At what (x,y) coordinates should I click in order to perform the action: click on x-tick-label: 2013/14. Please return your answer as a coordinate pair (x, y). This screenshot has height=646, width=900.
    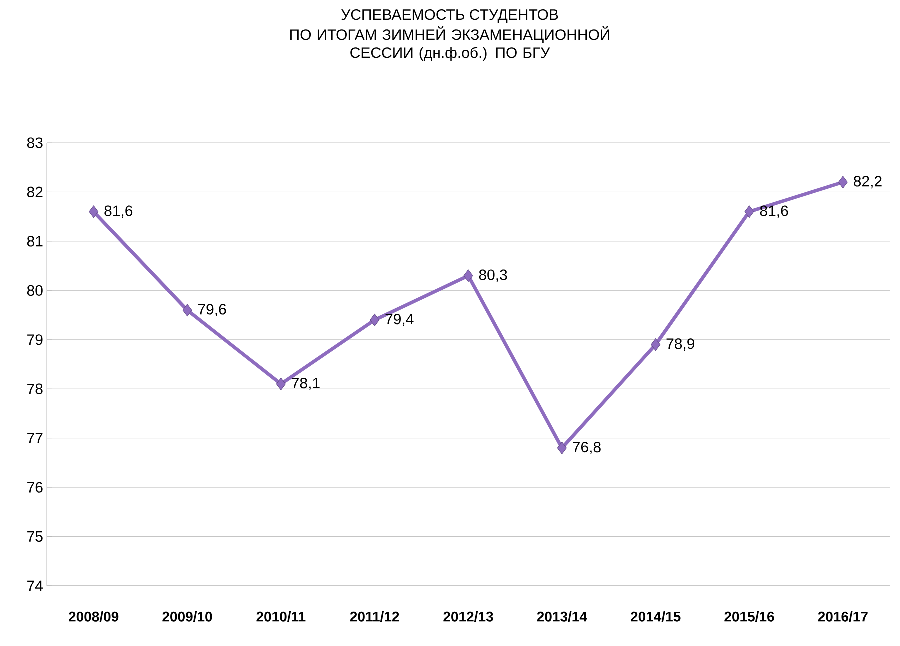
    Looking at the image, I should click on (562, 617).